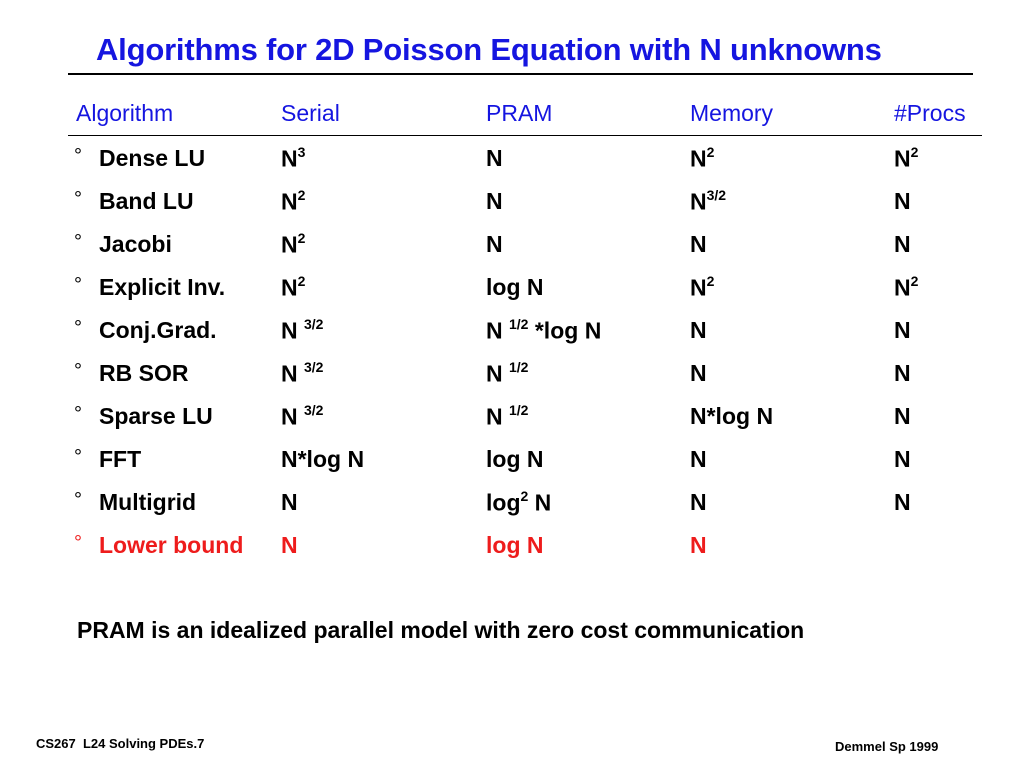 This screenshot has height=768, width=1024. I want to click on cell-serial-exponent: 3, so click(301, 152).